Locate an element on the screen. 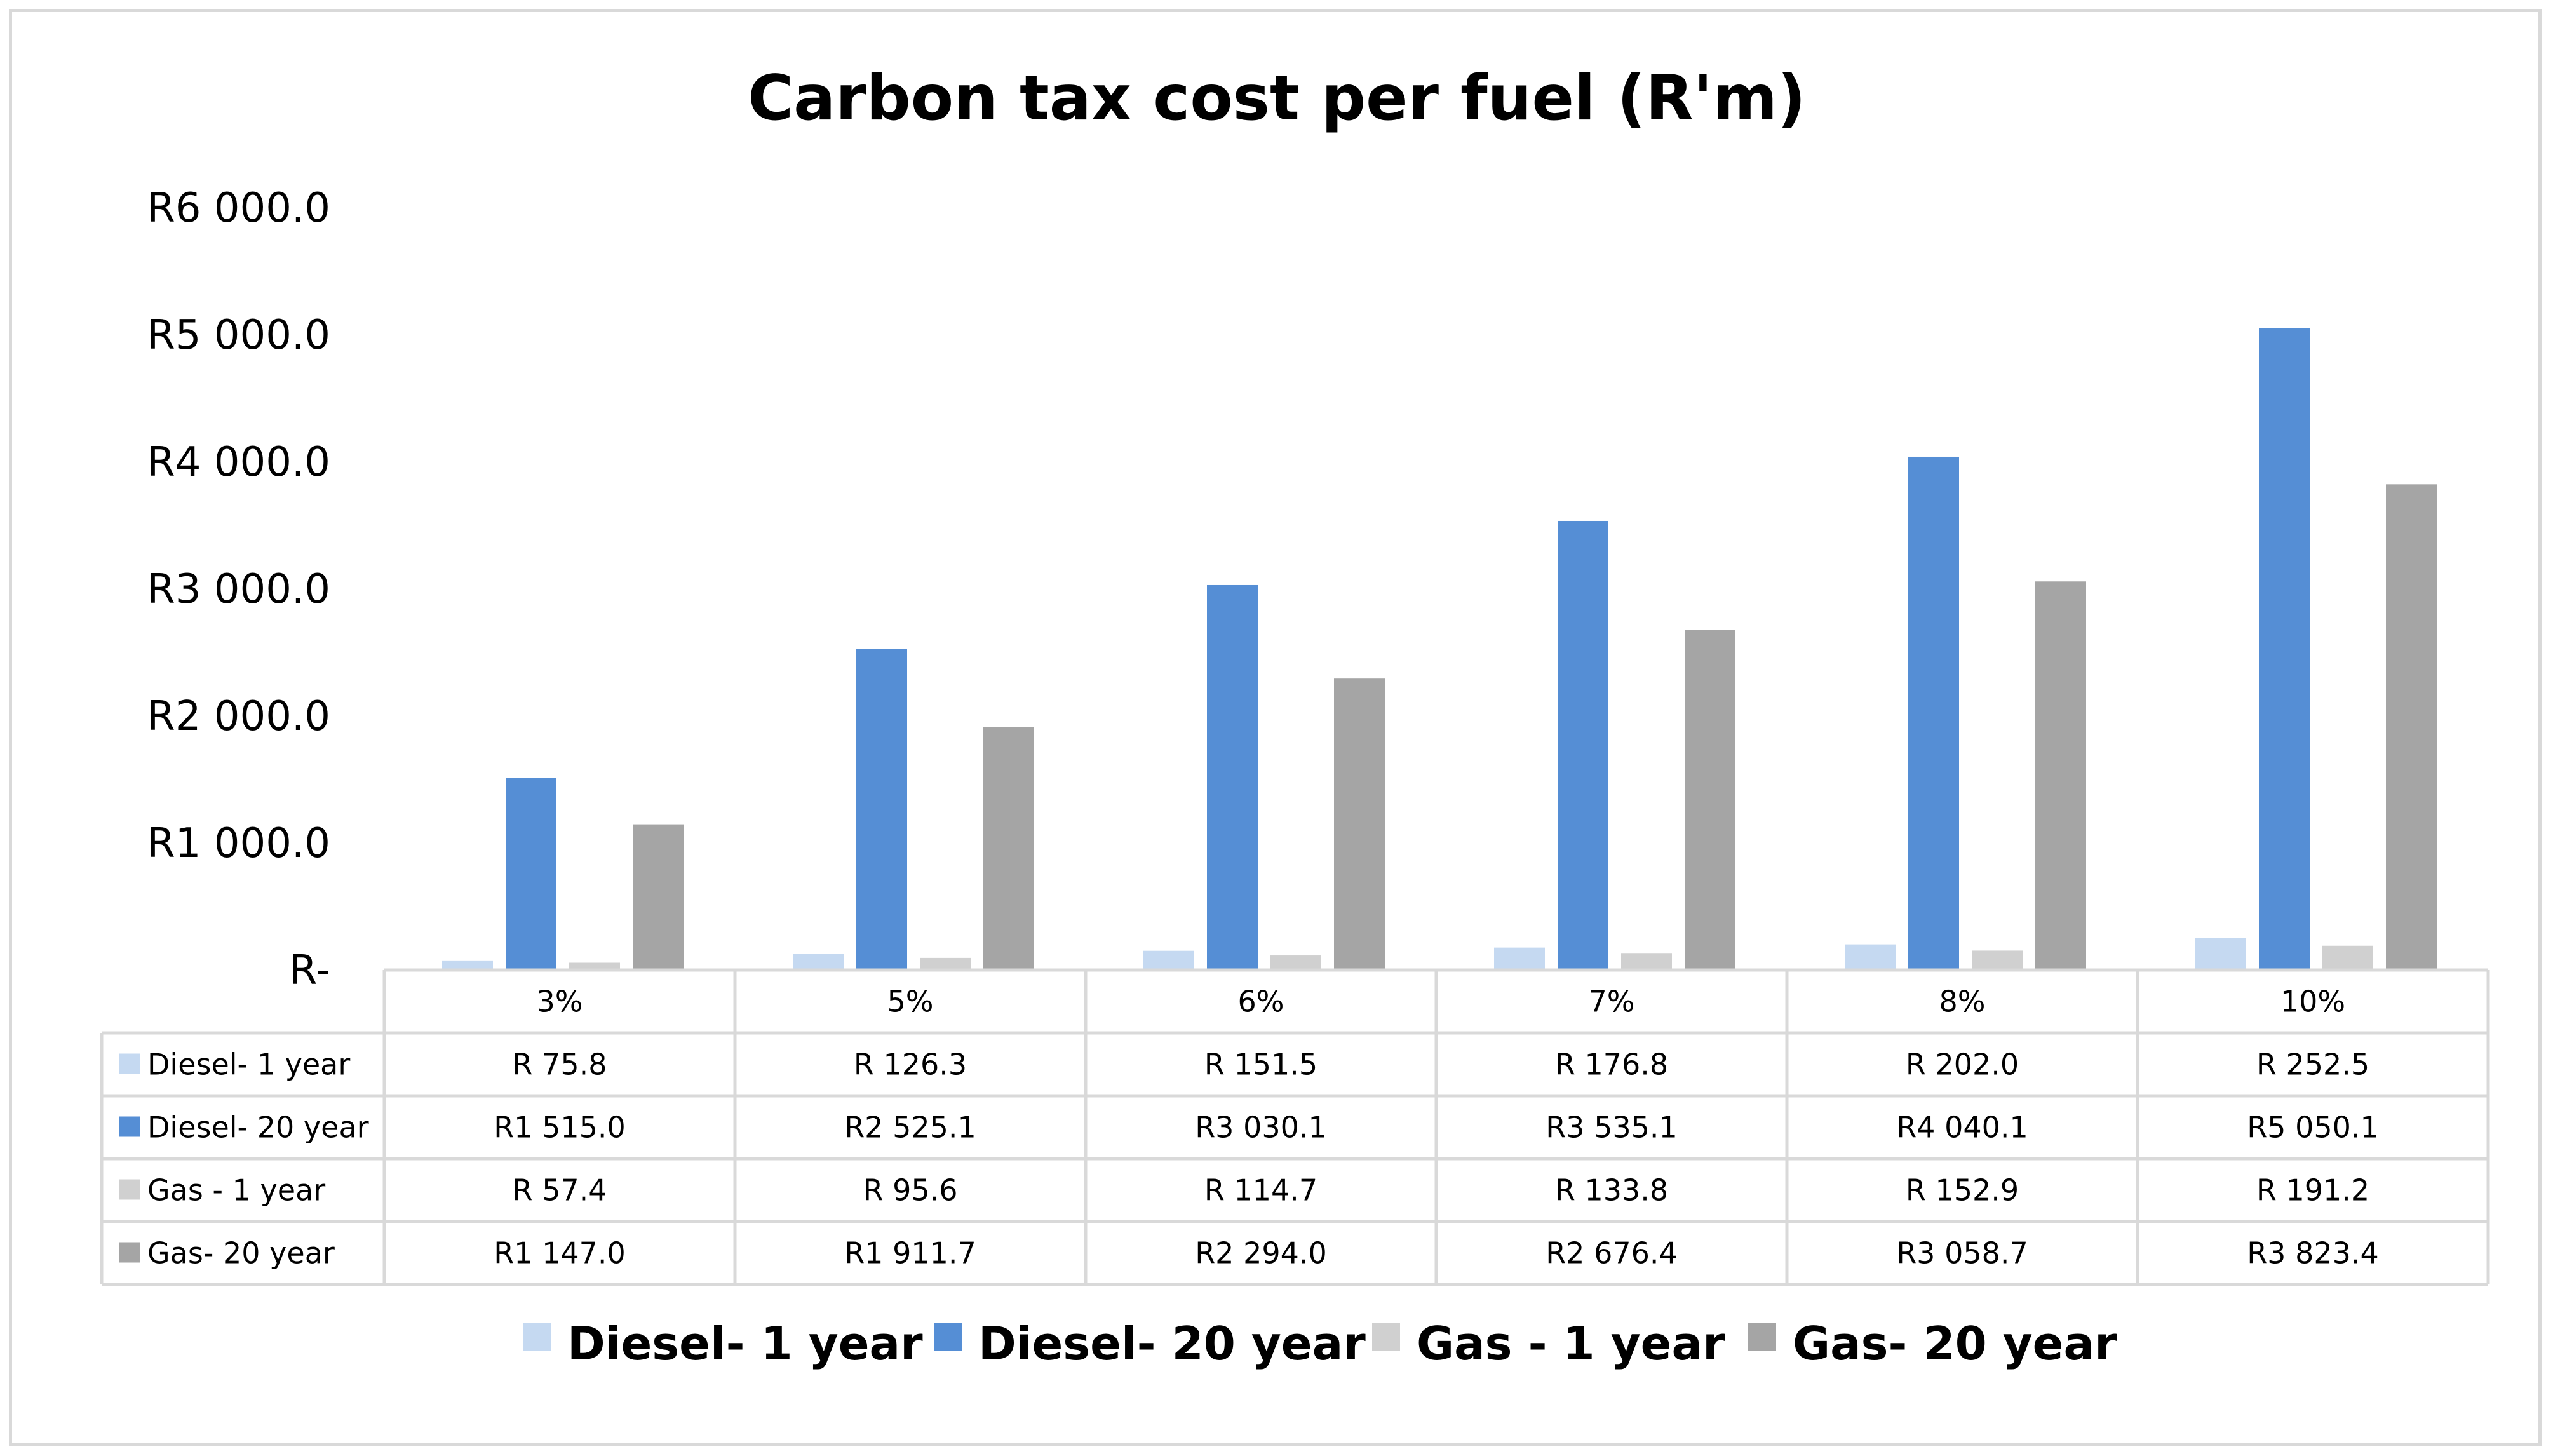 The height and width of the screenshot is (1456, 2553). data-label: R2 294.0 is located at coordinates (1261, 1253).